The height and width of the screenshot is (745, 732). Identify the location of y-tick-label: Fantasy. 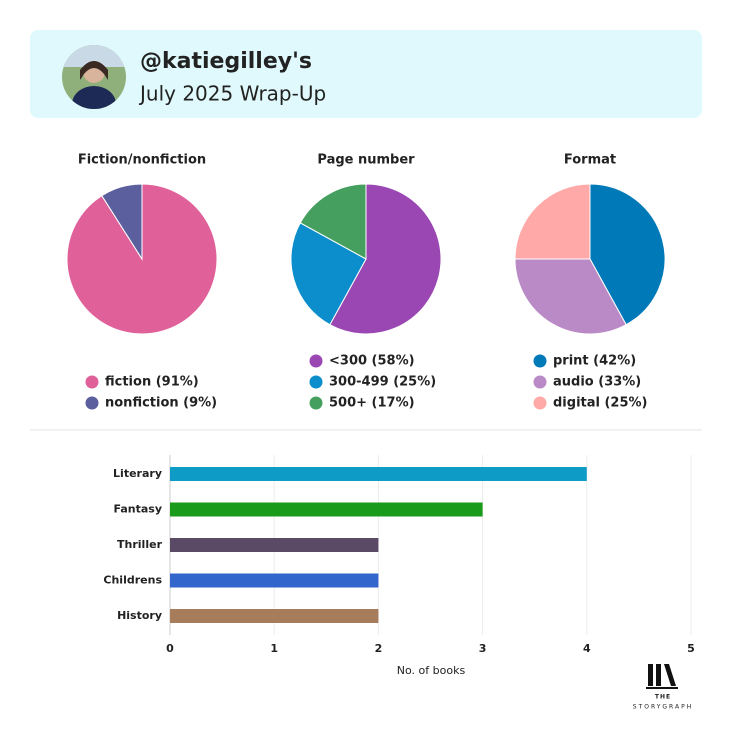
(137, 509).